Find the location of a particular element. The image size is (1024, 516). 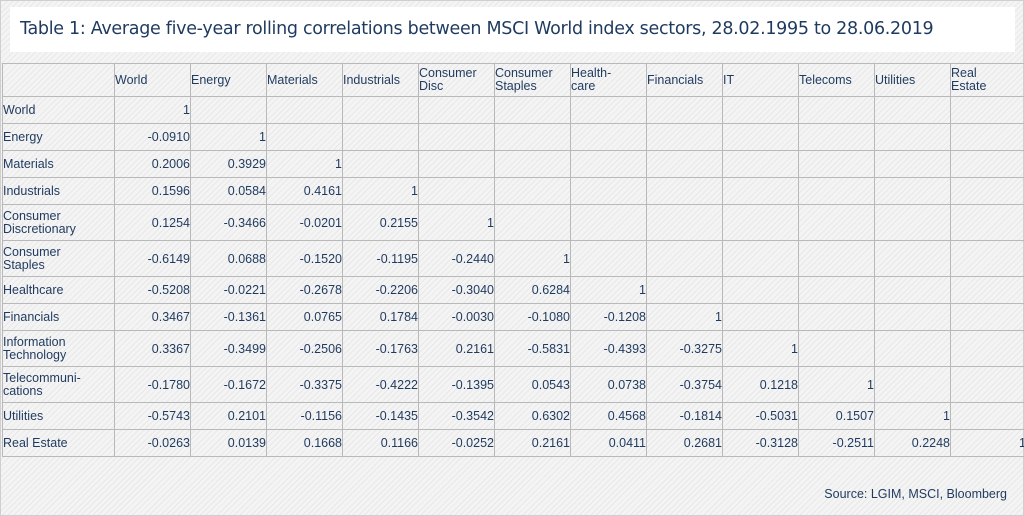

row-header: Telecommuni-cations is located at coordinates (58, 384).